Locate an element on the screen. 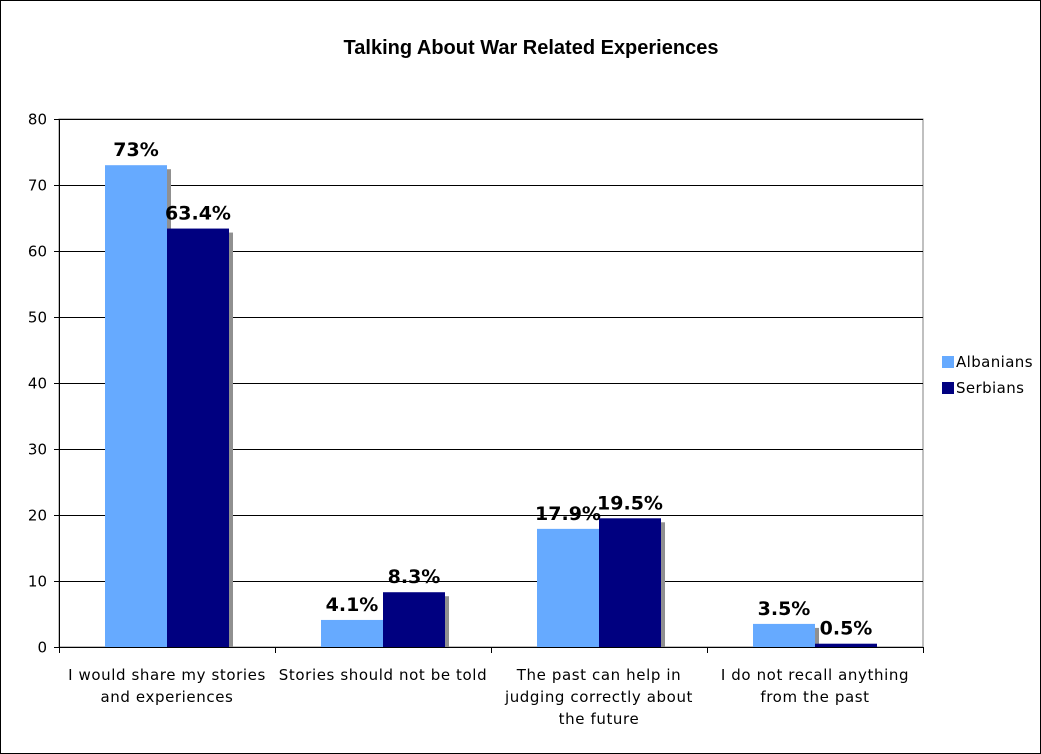  data-label: 63.4% is located at coordinates (198, 214).